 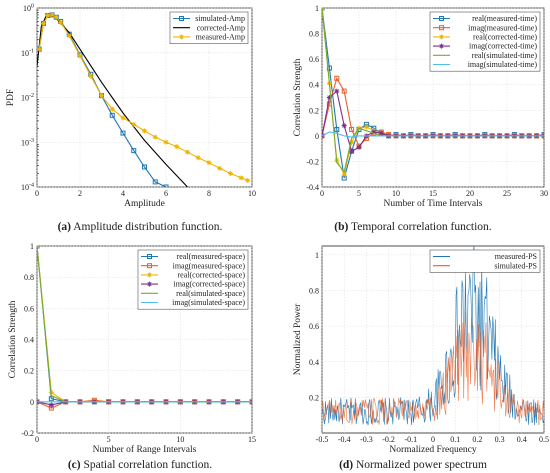 What do you see at coordinates (209, 265) in the screenshot?
I see `legend-label: imag(measured-space)` at bounding box center [209, 265].